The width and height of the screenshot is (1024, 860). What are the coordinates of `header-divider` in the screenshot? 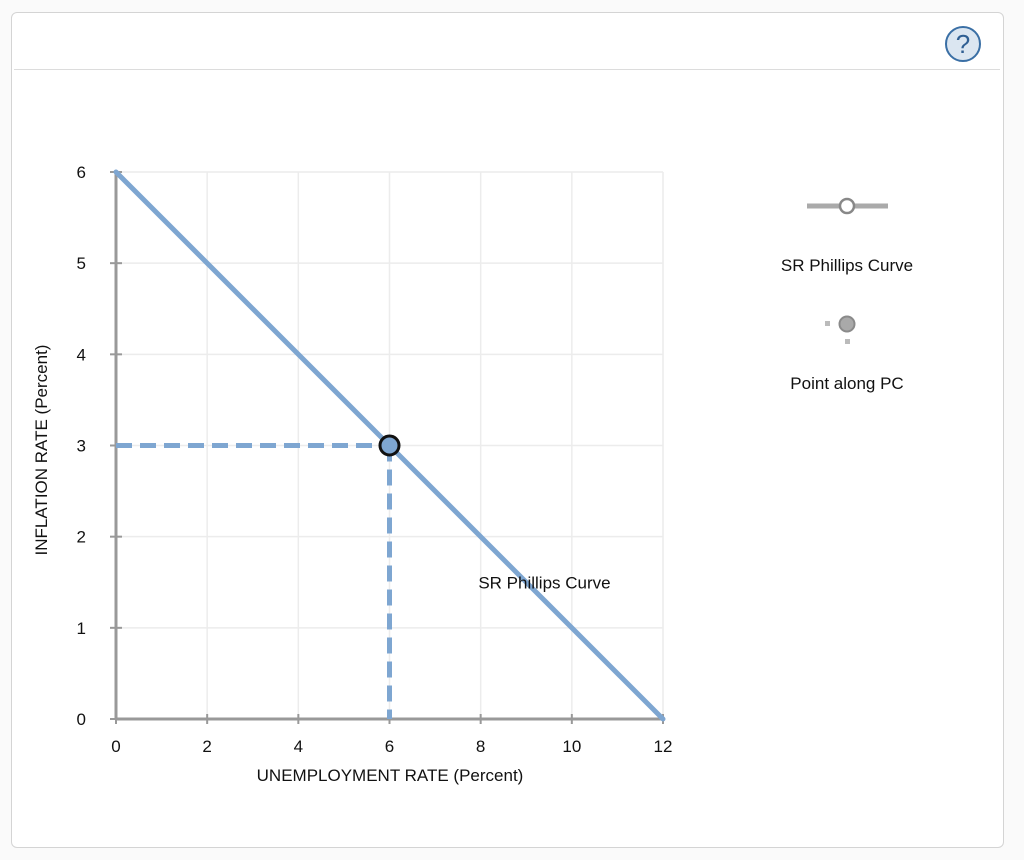 It's located at (507, 69).